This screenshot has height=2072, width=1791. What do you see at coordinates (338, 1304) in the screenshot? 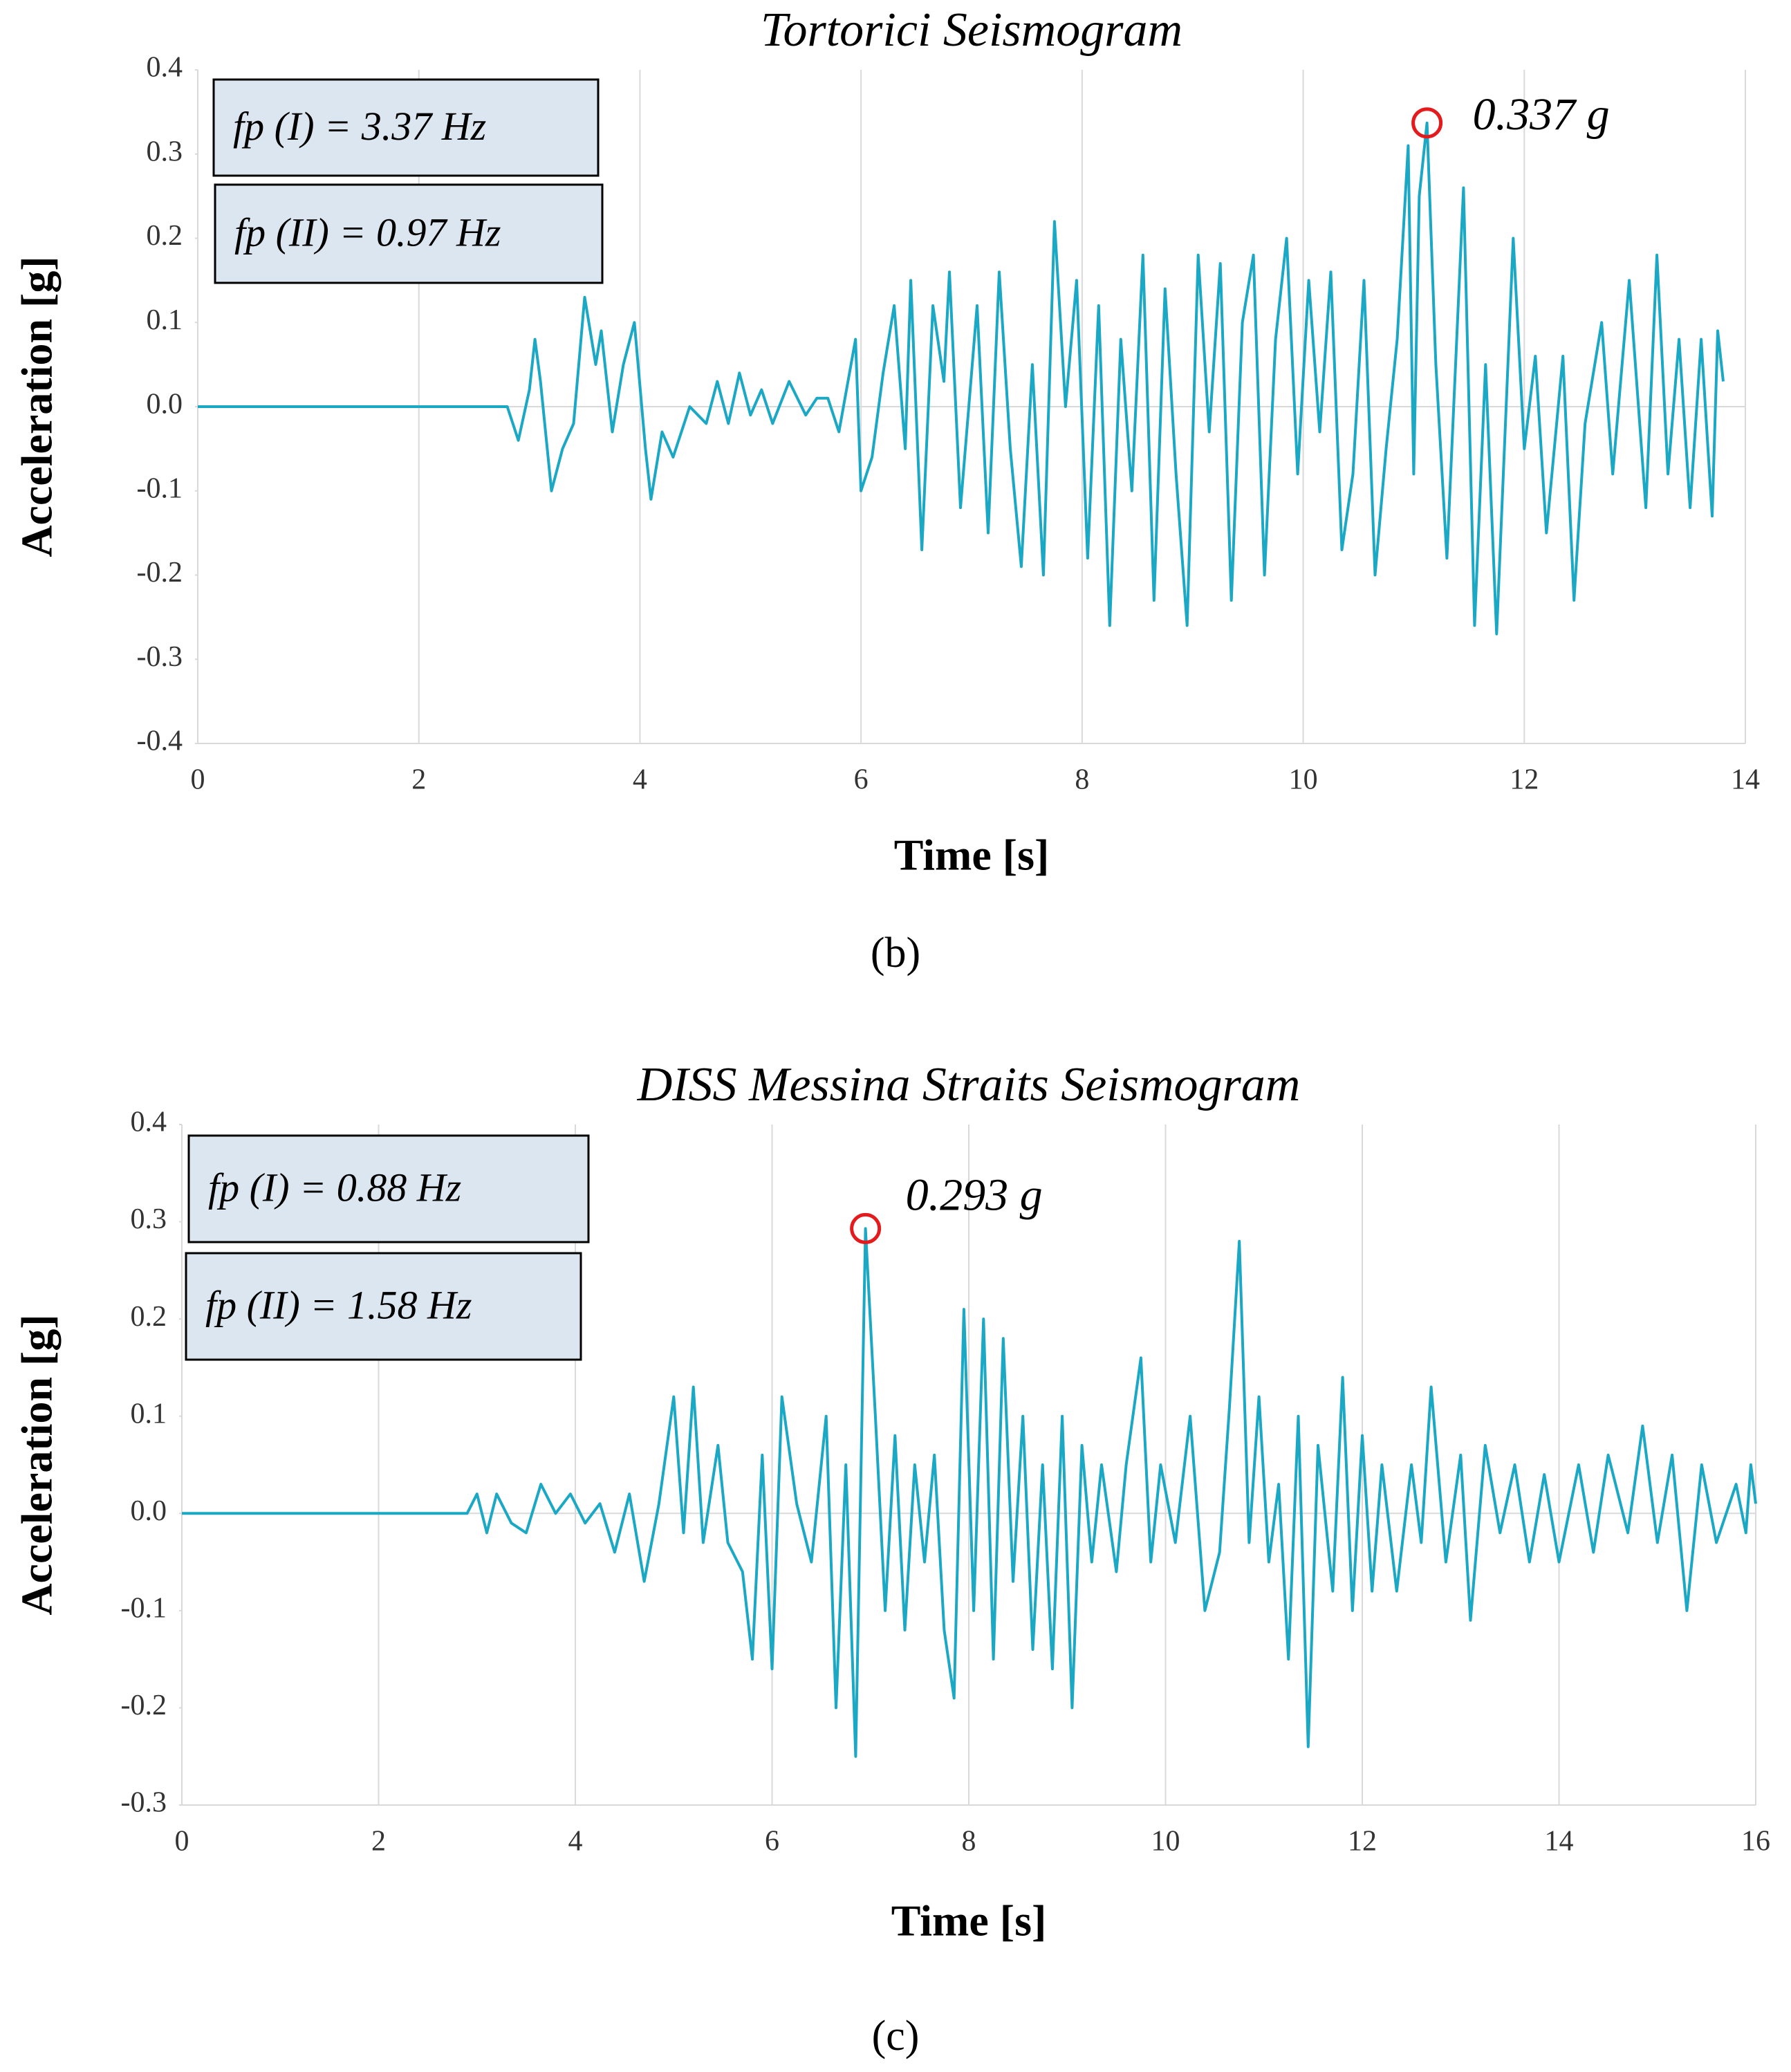
I see `info-box-text: fp (II) = 1.58 Hz` at bounding box center [338, 1304].